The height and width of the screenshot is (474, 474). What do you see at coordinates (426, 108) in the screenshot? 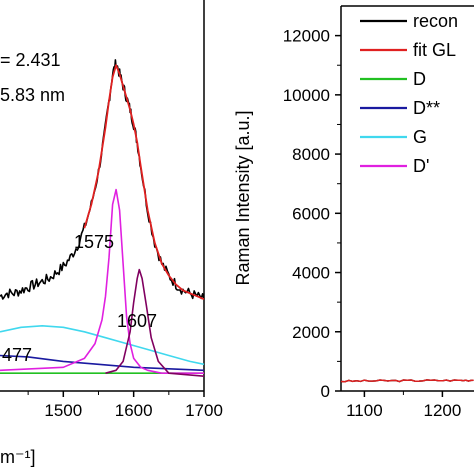
I see `legend-label: D**` at bounding box center [426, 108].